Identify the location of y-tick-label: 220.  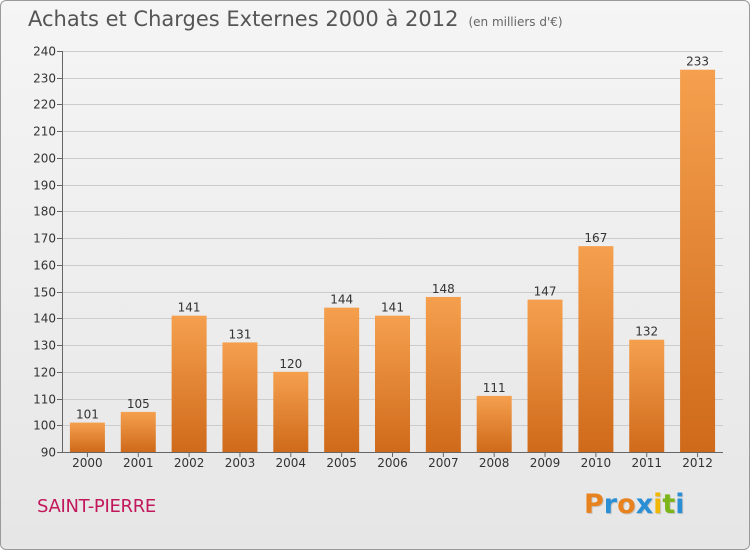
(44, 105).